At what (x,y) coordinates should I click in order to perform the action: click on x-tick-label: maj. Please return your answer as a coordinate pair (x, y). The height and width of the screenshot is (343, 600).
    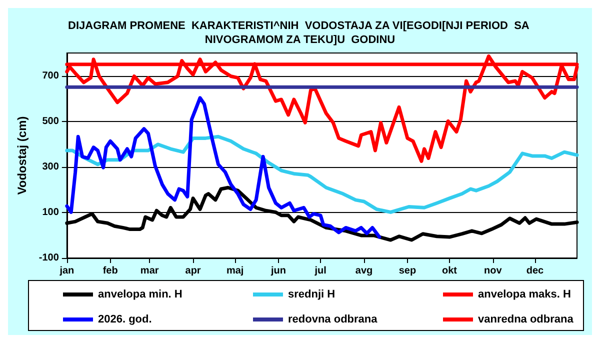
    Looking at the image, I should click on (235, 271).